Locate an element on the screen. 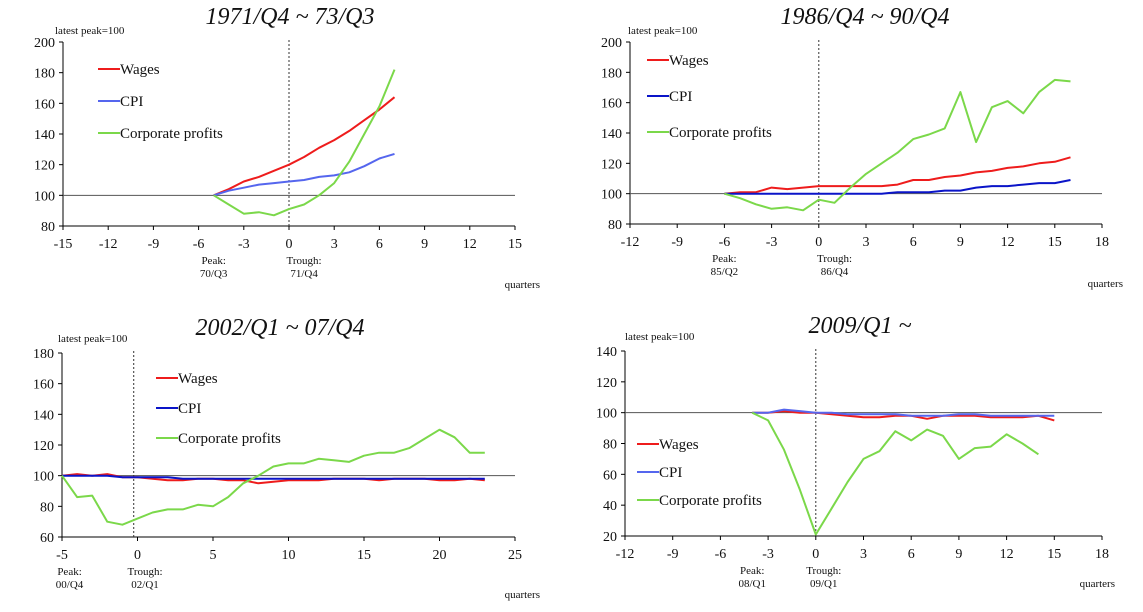  x-tick-label: 5 is located at coordinates (213, 555).